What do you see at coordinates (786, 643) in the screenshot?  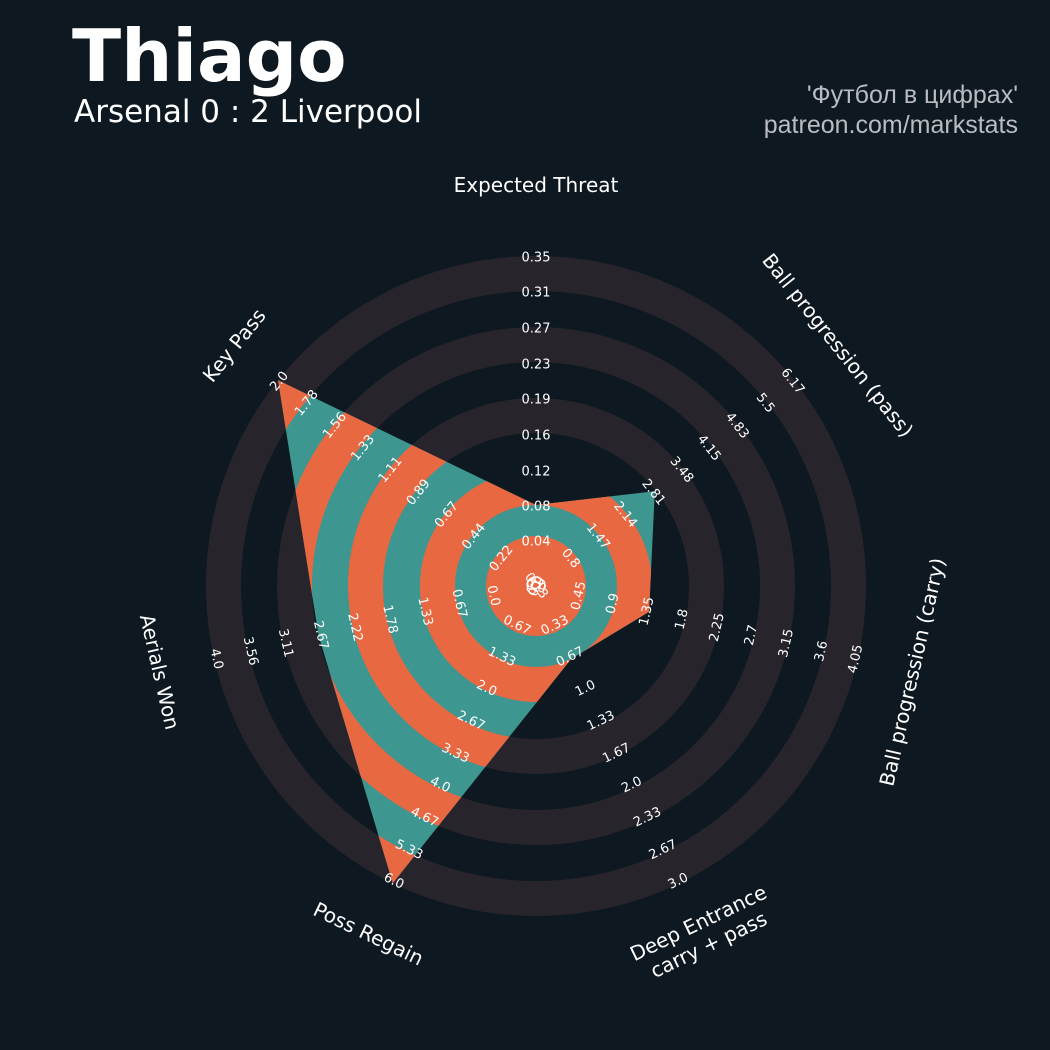 I see `tick-label: 3.15` at bounding box center [786, 643].